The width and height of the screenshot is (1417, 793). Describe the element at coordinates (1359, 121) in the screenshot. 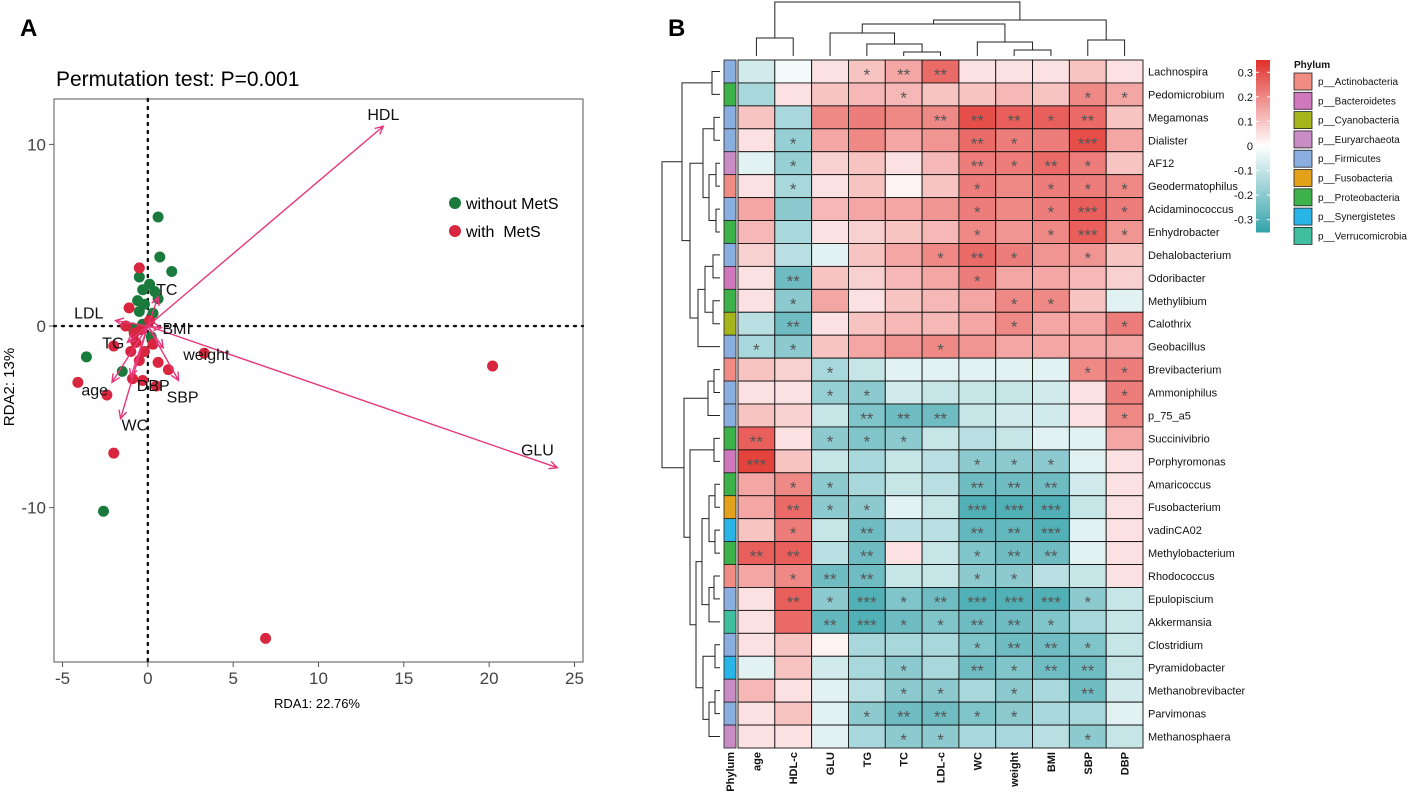

I see `phylum-legend-label: p__Cyanobacteria` at that location.